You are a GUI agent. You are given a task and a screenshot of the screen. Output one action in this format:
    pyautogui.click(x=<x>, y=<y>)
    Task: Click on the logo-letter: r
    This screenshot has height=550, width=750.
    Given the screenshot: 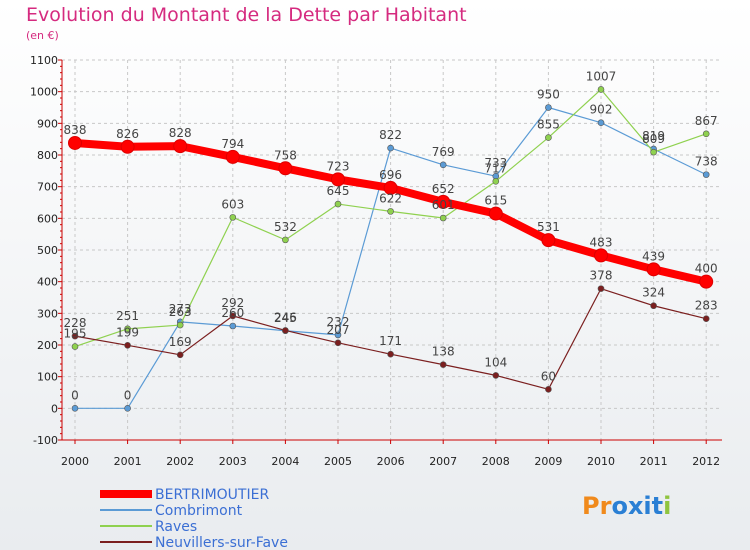 What is the action you would take?
    pyautogui.click(x=606, y=506)
    